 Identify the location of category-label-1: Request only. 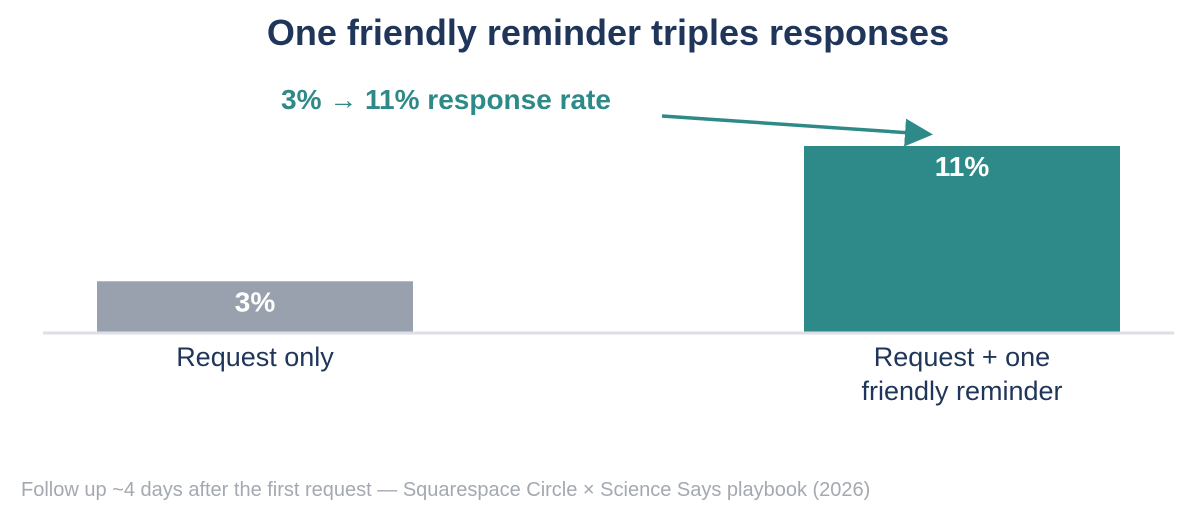
(255, 357).